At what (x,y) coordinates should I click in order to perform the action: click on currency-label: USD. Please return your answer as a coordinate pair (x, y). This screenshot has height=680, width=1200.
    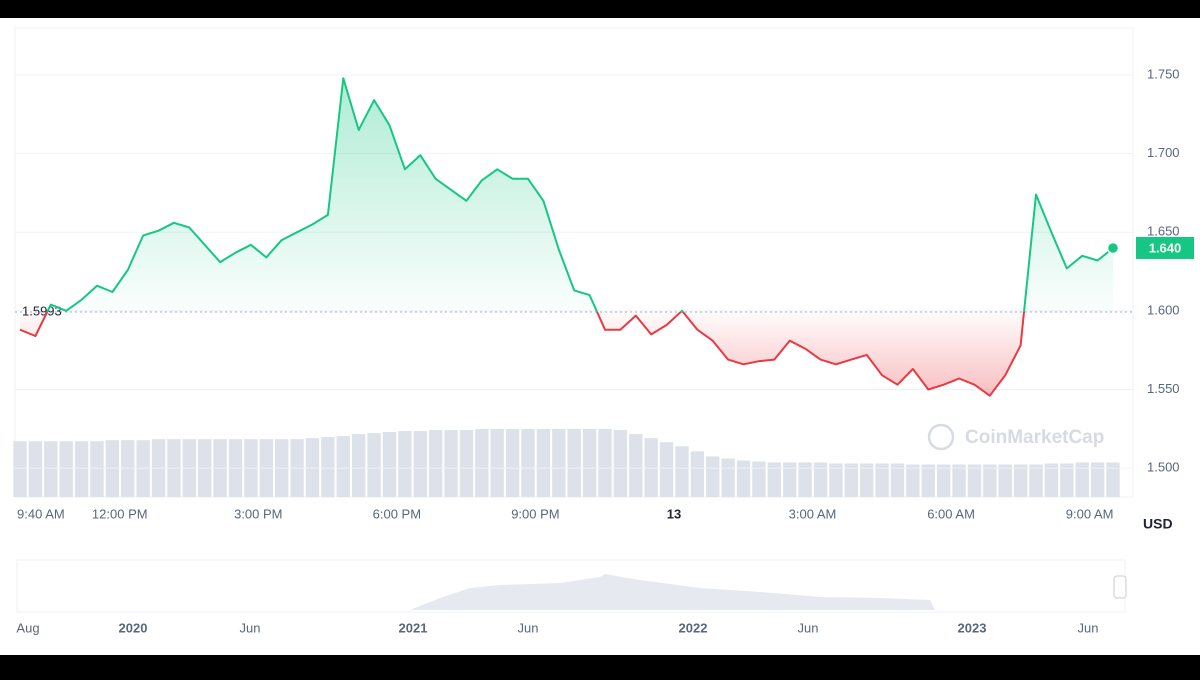
    Looking at the image, I should click on (1158, 524).